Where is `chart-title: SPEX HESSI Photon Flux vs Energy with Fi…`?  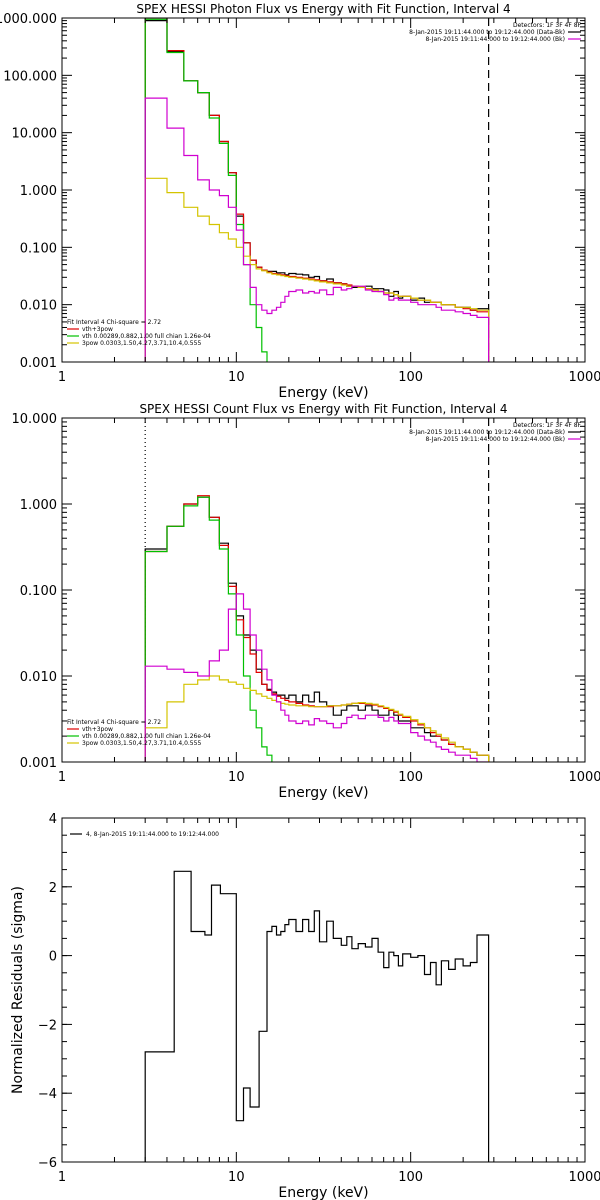
chart-title: SPEX HESSI Photon Flux vs Energy with Fi… is located at coordinates (323, 9).